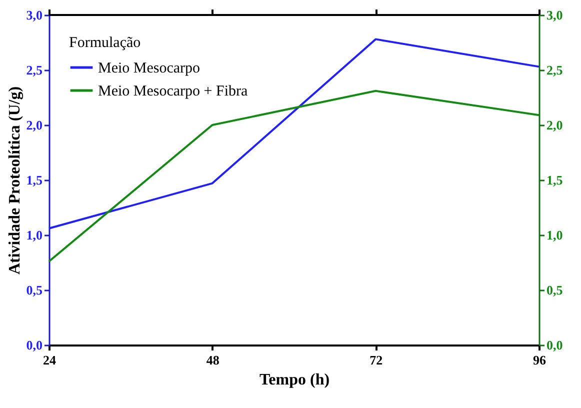 Image resolution: width=581 pixels, height=408 pixels. What do you see at coordinates (213, 360) in the screenshot?
I see `x-tick-label: 48` at bounding box center [213, 360].